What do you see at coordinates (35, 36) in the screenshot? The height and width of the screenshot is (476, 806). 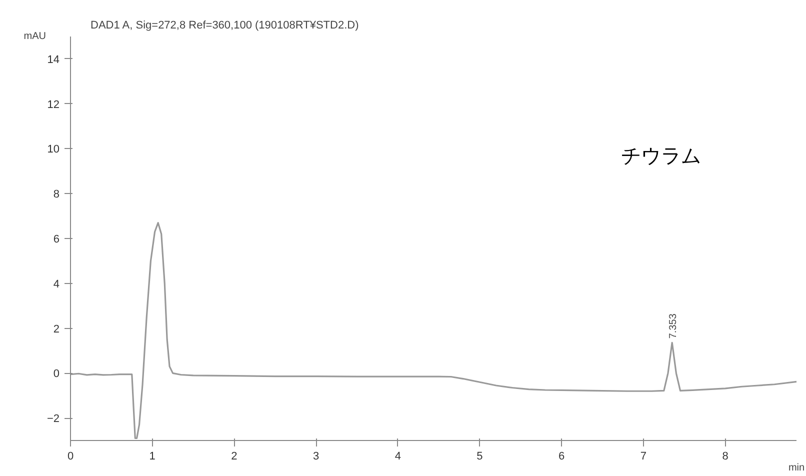 I see `y-axis-title: mAU` at bounding box center [35, 36].